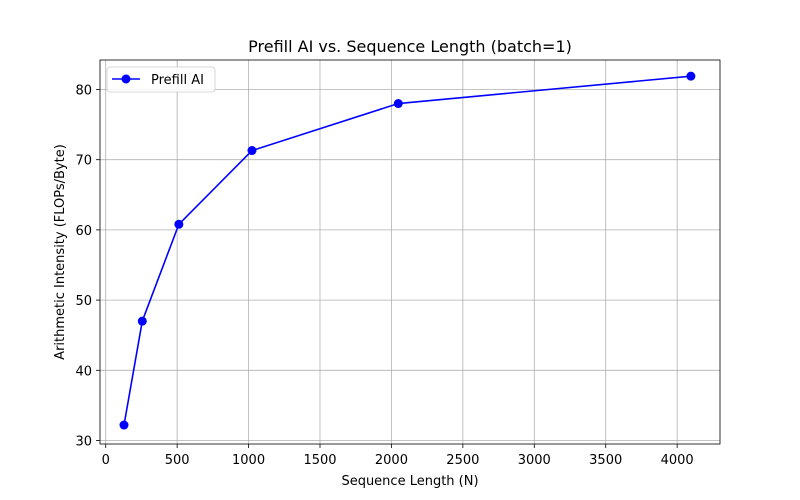 The height and width of the screenshot is (500, 800). I want to click on x-tick-label: 500, so click(177, 460).